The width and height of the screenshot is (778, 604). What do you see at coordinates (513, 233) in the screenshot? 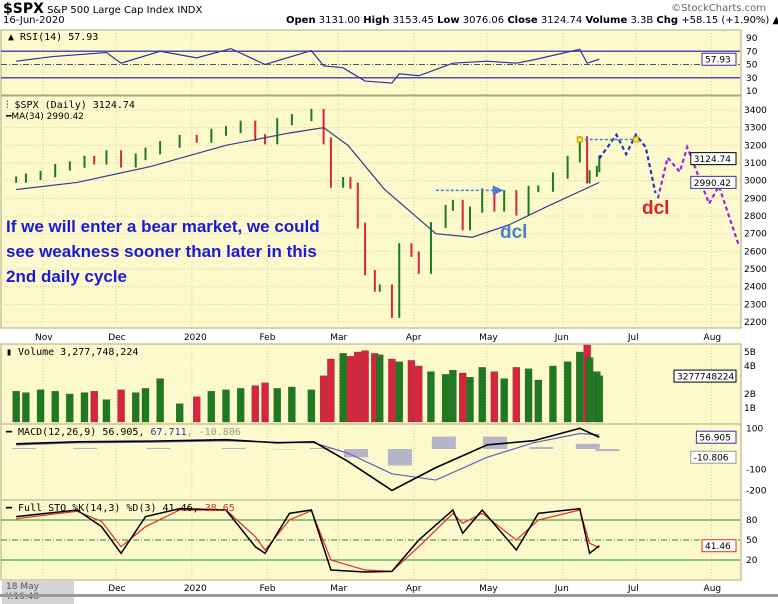
I see `dcl-label-blue: dcl` at bounding box center [513, 233].